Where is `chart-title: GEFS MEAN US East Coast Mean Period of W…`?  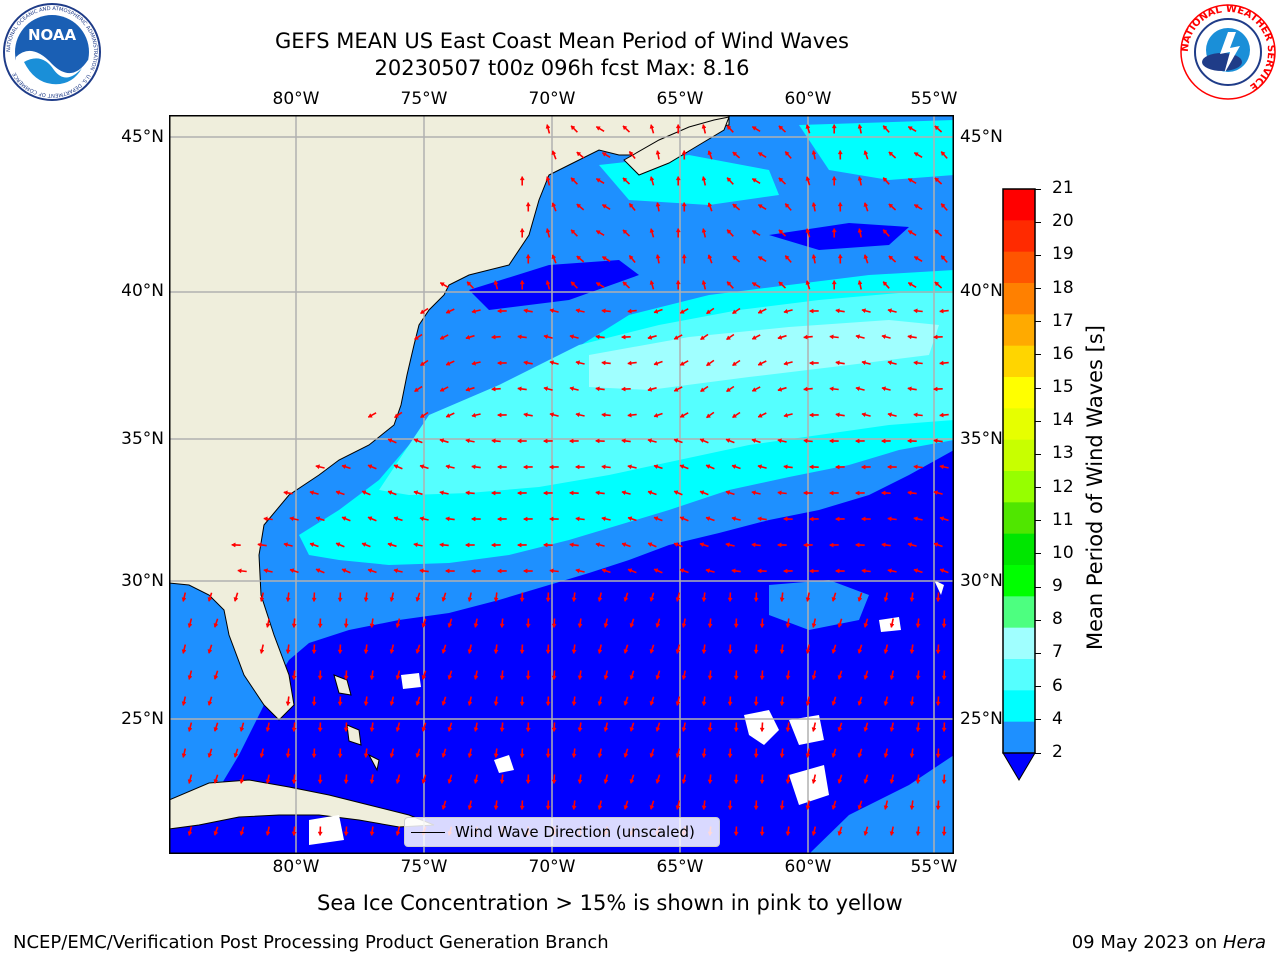
chart-title: GEFS MEAN US East Coast Mean Period of W… is located at coordinates (562, 41).